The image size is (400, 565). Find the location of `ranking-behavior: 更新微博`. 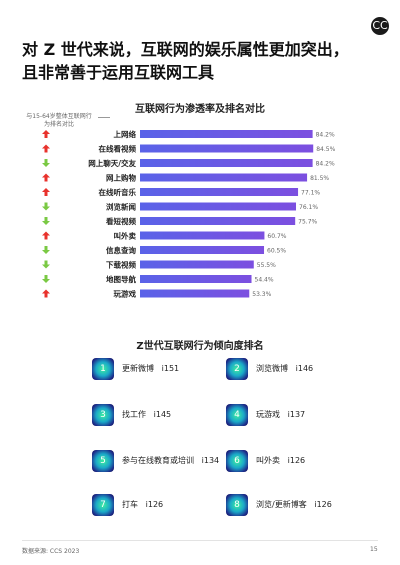

ranking-behavior: 更新微博 is located at coordinates (138, 368).